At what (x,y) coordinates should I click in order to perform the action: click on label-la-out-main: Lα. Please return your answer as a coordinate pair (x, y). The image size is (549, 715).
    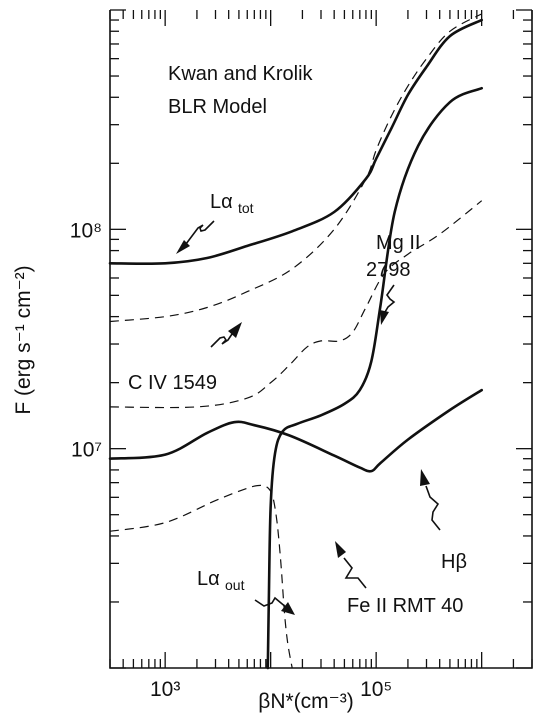
    Looking at the image, I should click on (208, 579).